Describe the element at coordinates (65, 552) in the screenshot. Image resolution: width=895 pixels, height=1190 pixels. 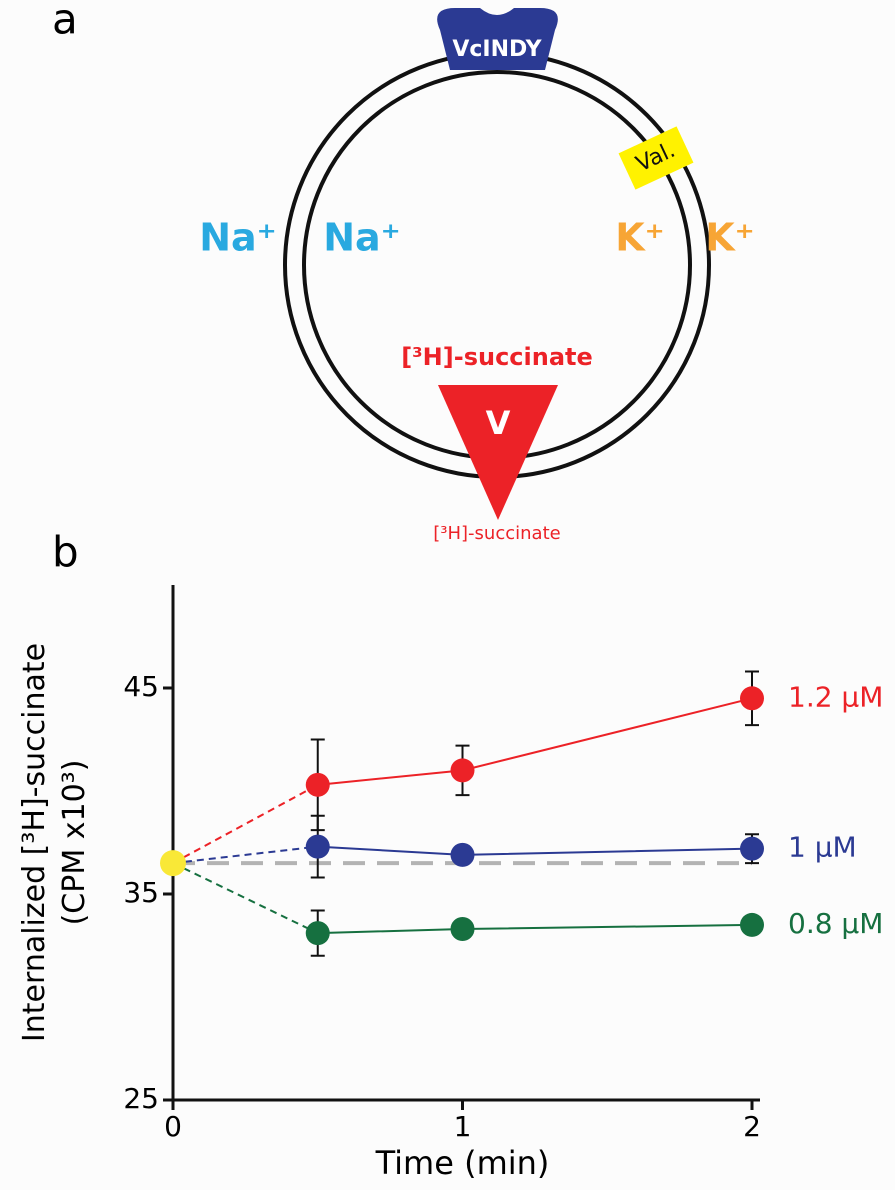
I see `panel-label: b` at that location.